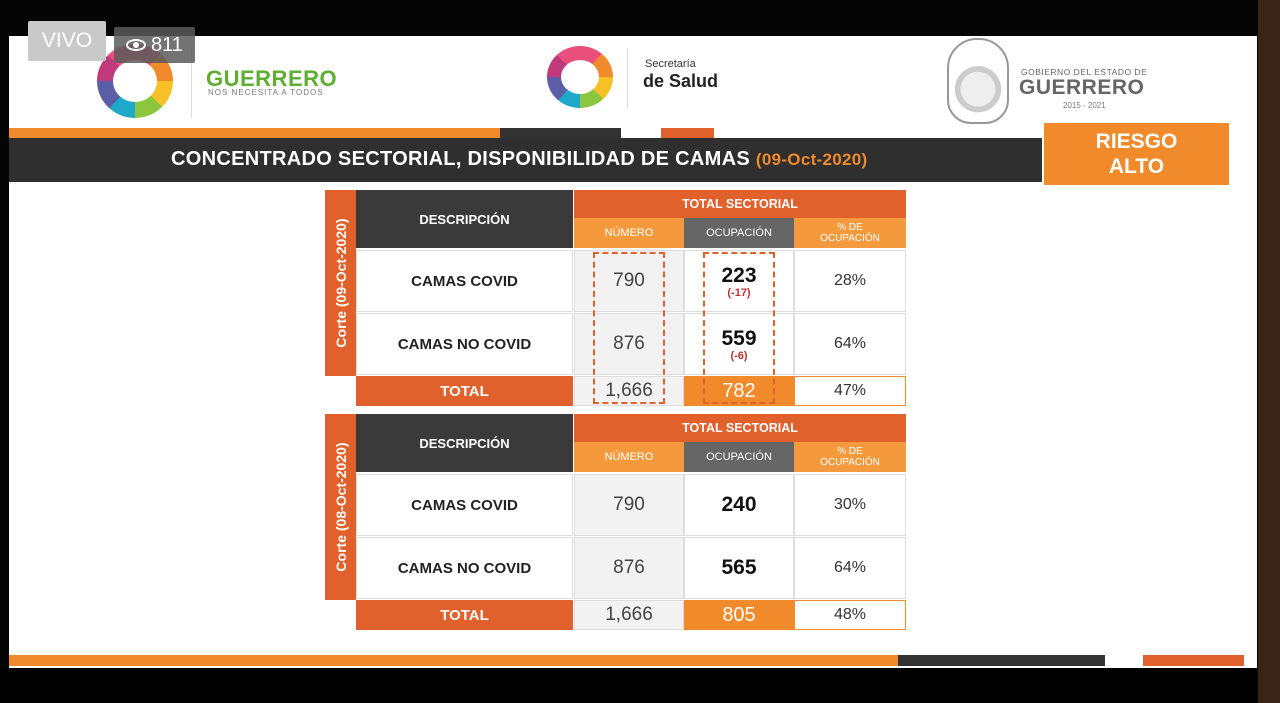  I want to click on frame-edge, so click(1269, 351).